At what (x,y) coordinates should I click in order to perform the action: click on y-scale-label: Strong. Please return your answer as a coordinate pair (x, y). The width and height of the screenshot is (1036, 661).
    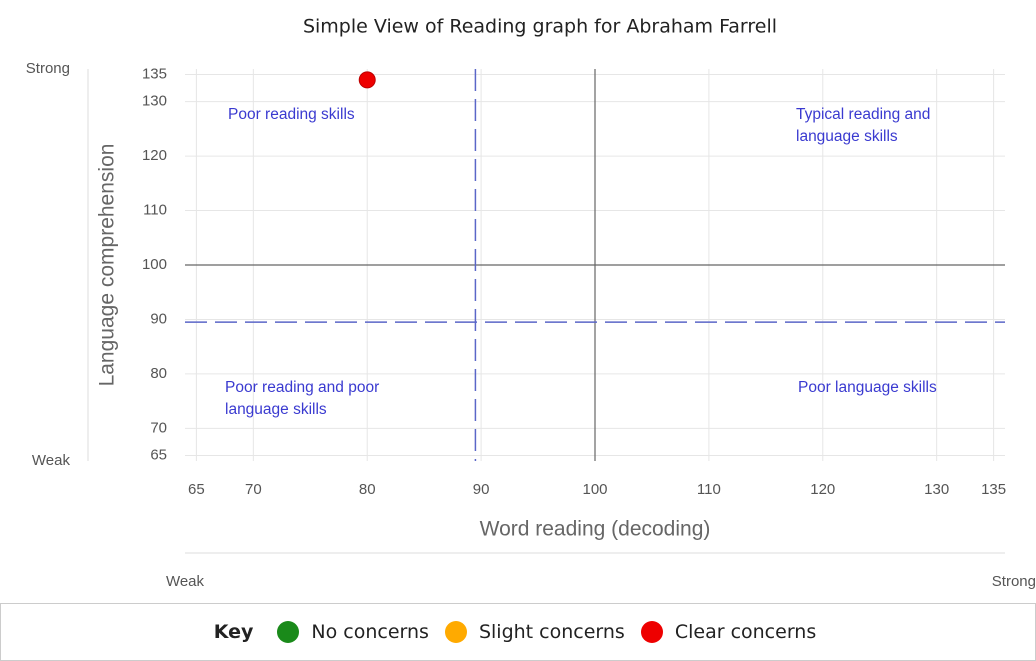
    Looking at the image, I should click on (48, 68).